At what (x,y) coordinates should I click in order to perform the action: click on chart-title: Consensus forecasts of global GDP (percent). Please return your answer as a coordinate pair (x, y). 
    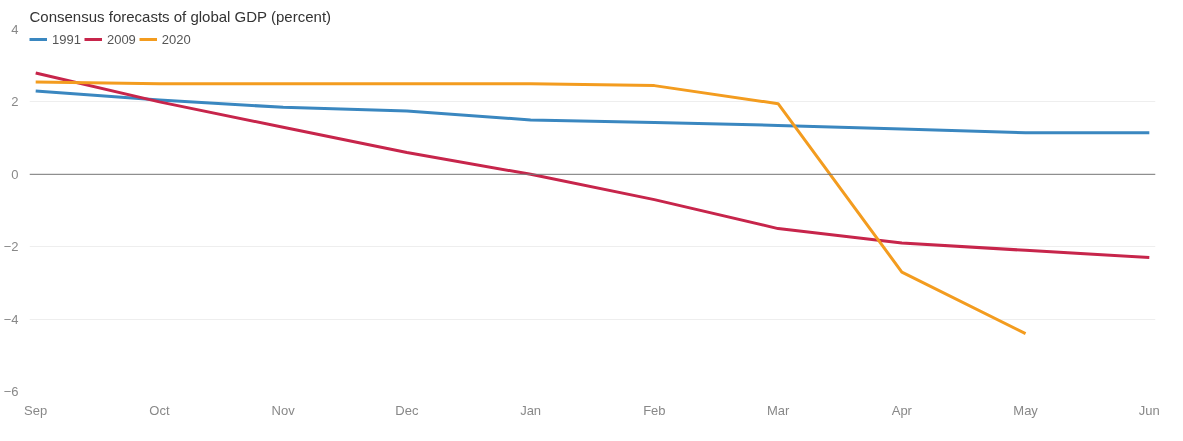
    Looking at the image, I should click on (180, 16).